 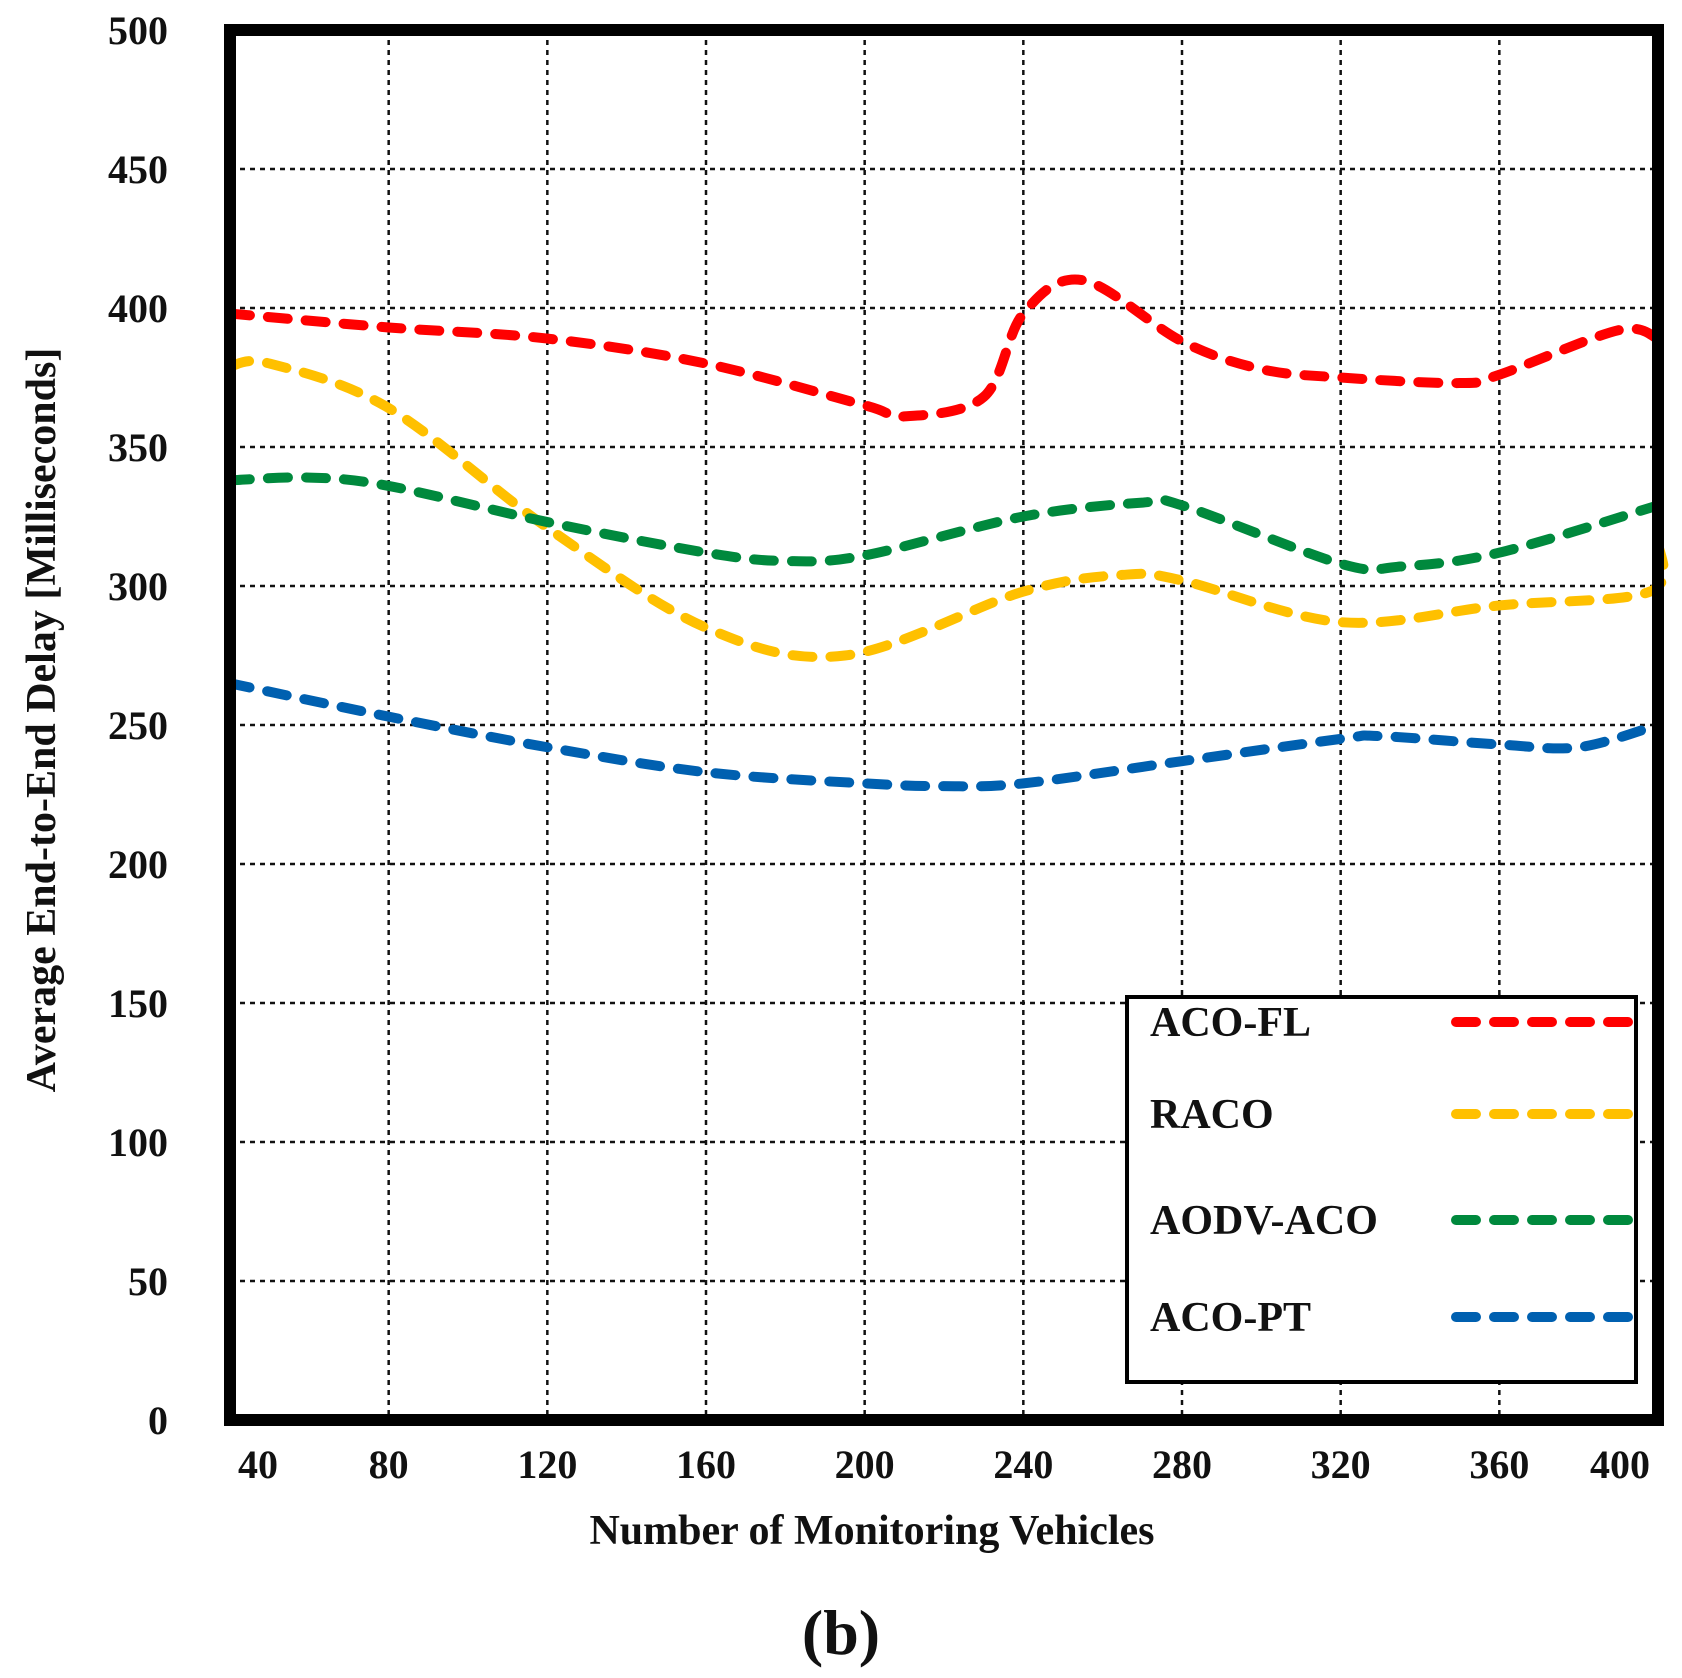 What do you see at coordinates (1264, 1221) in the screenshot?
I see `legend-label-aodv-aco: AODV-ACO` at bounding box center [1264, 1221].